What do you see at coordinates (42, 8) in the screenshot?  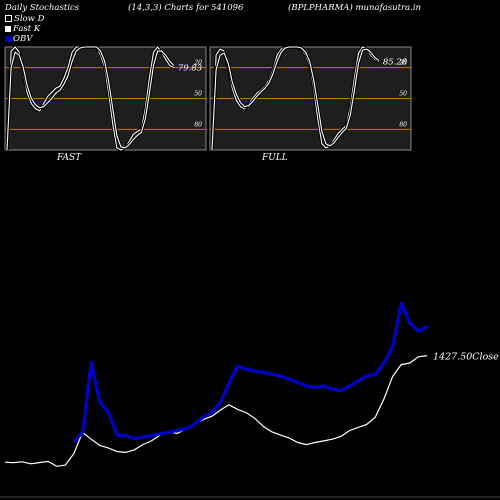 I see `chart-title: Daily Stochastics` at bounding box center [42, 8].